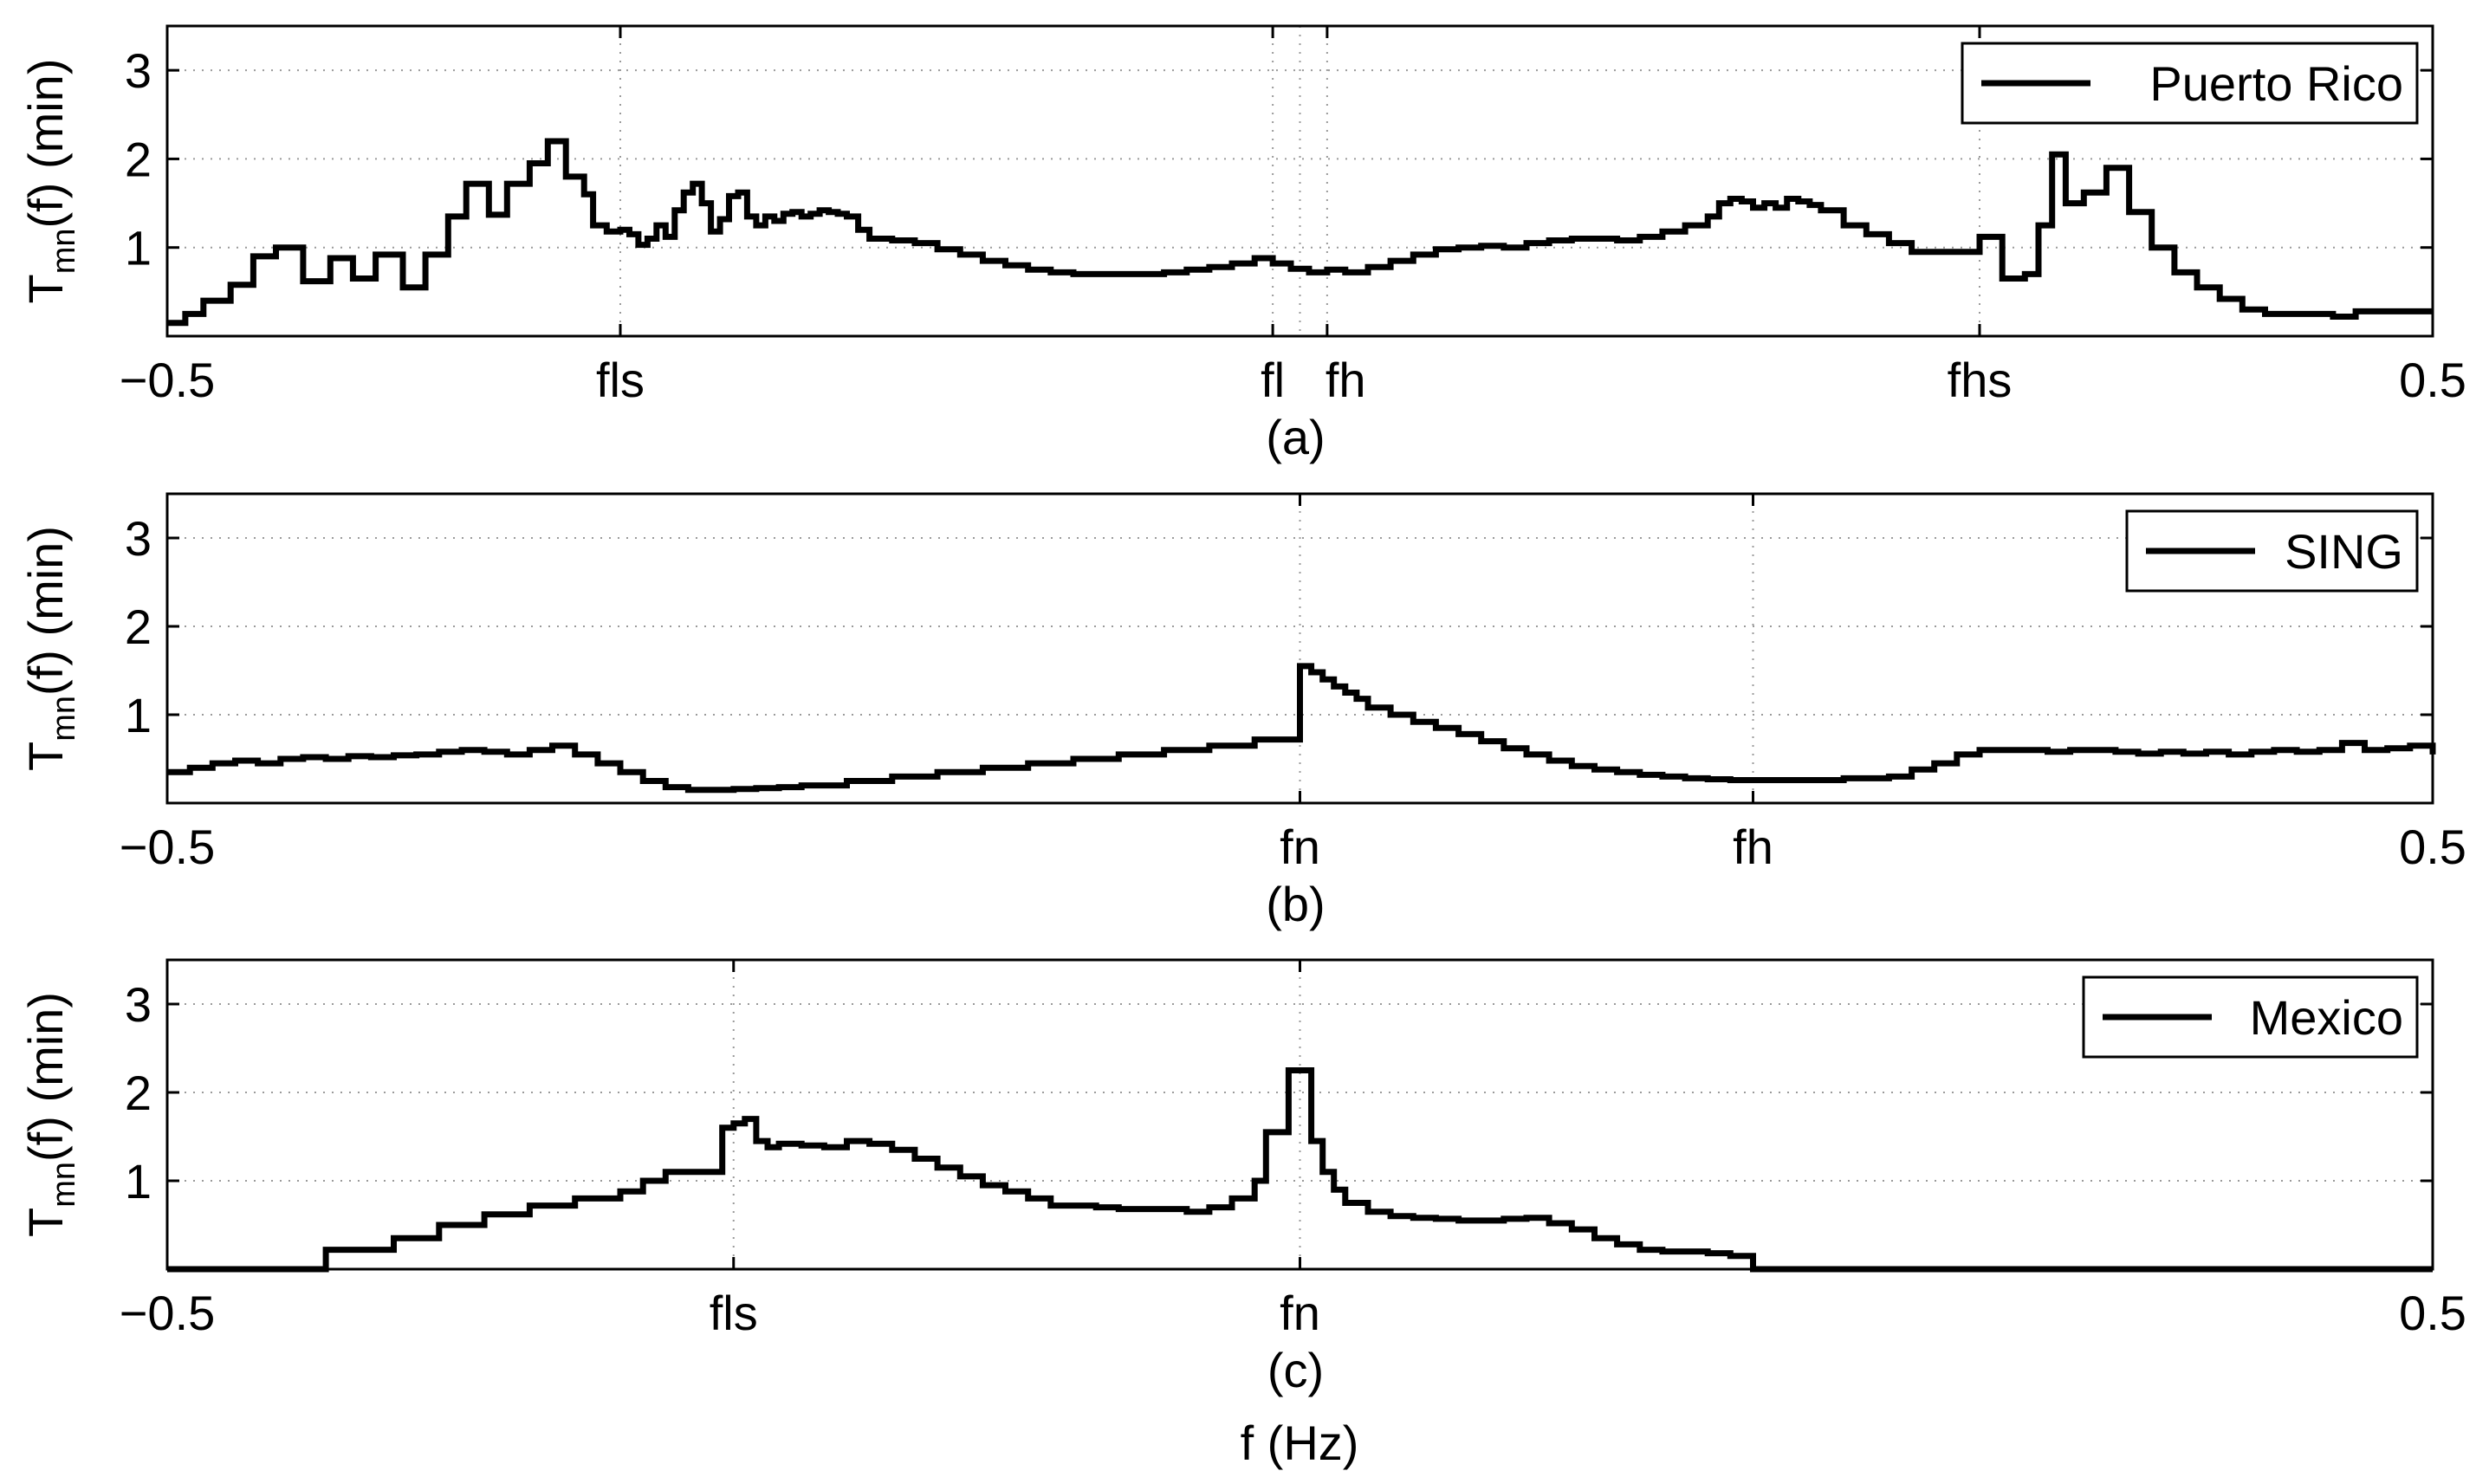  Describe the element at coordinates (2276, 83) in the screenshot. I see `legend-label: Puerto Rico` at that location.